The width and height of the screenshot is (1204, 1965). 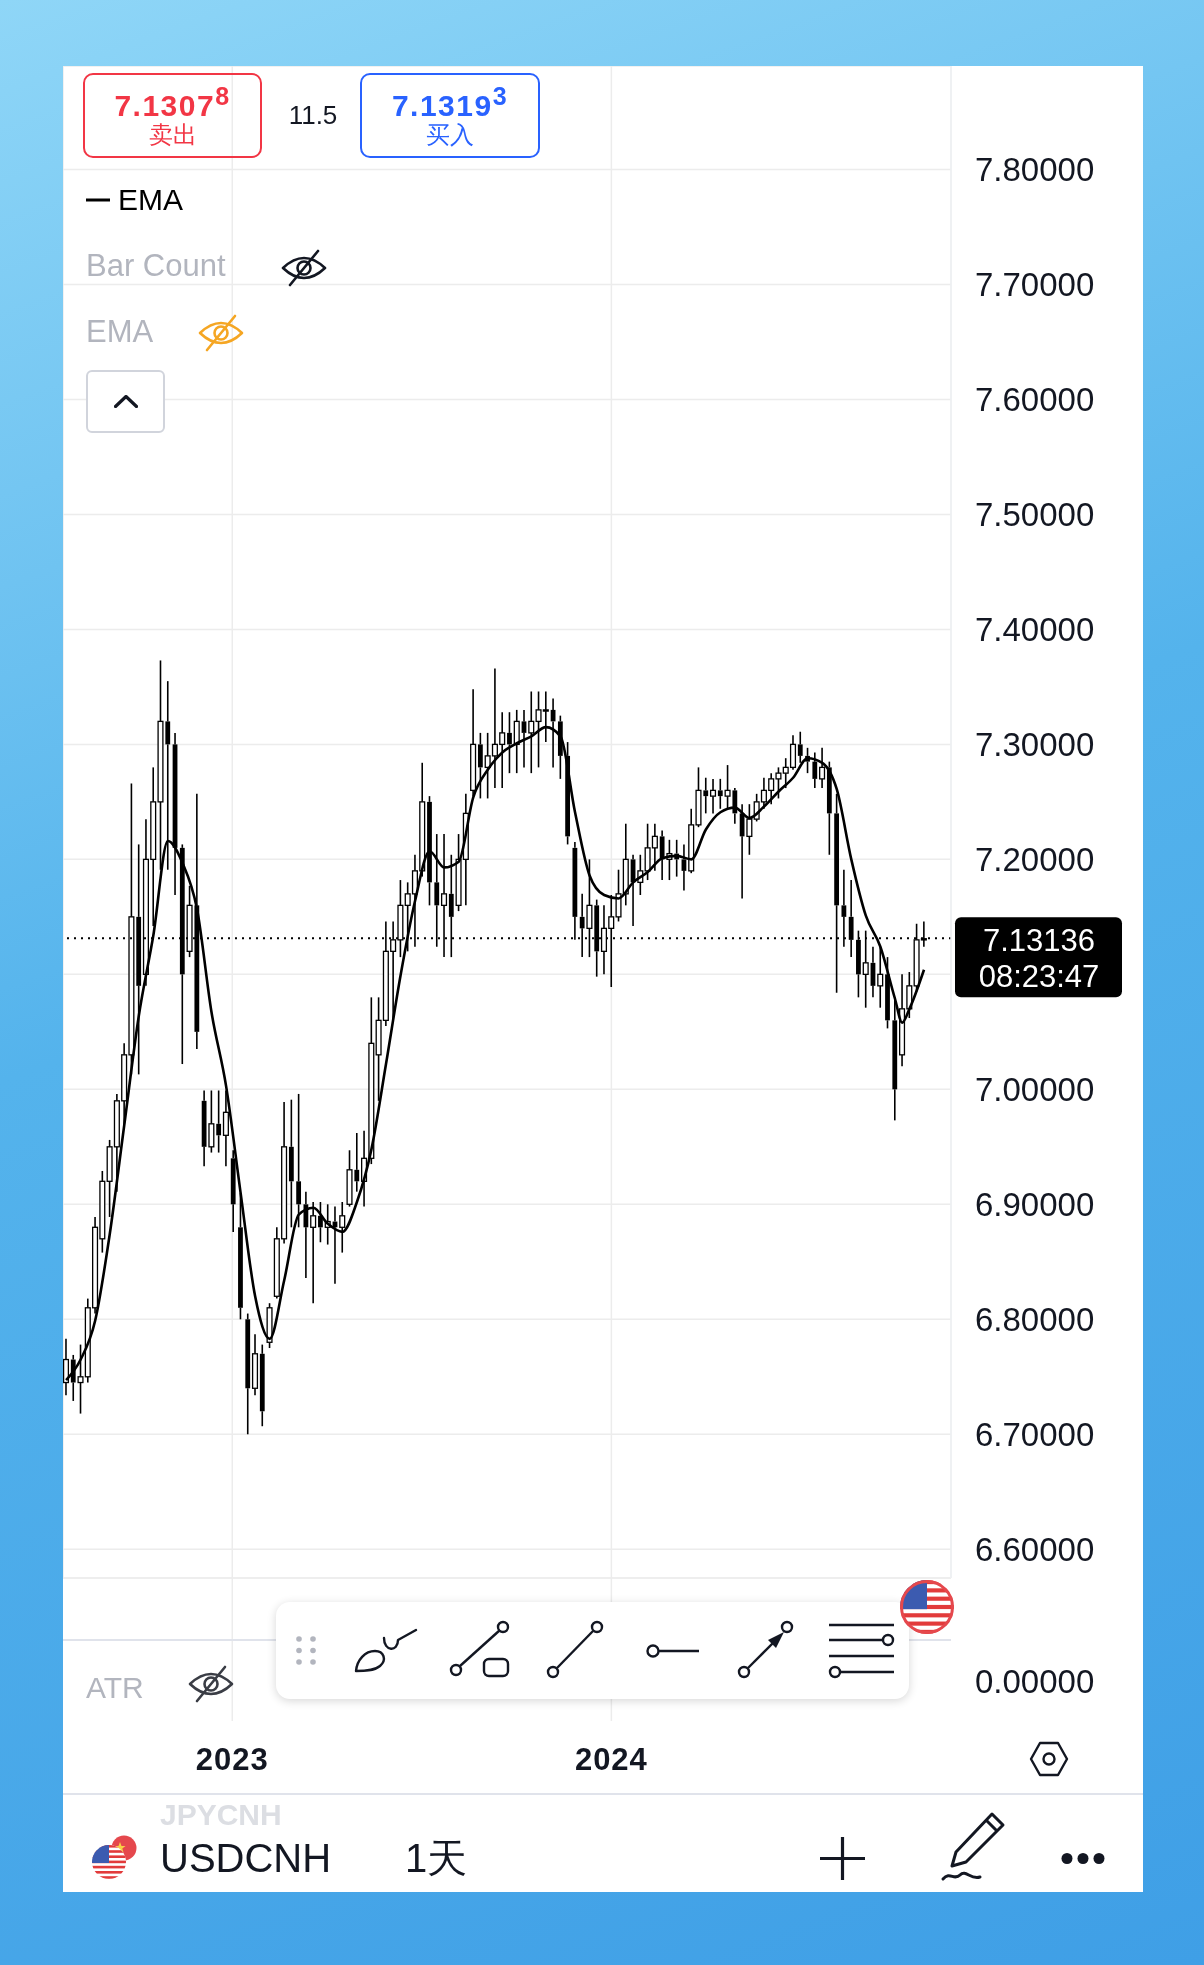 What do you see at coordinates (1035, 285) in the screenshot?
I see `y-tick-label: 7.70000` at bounding box center [1035, 285].